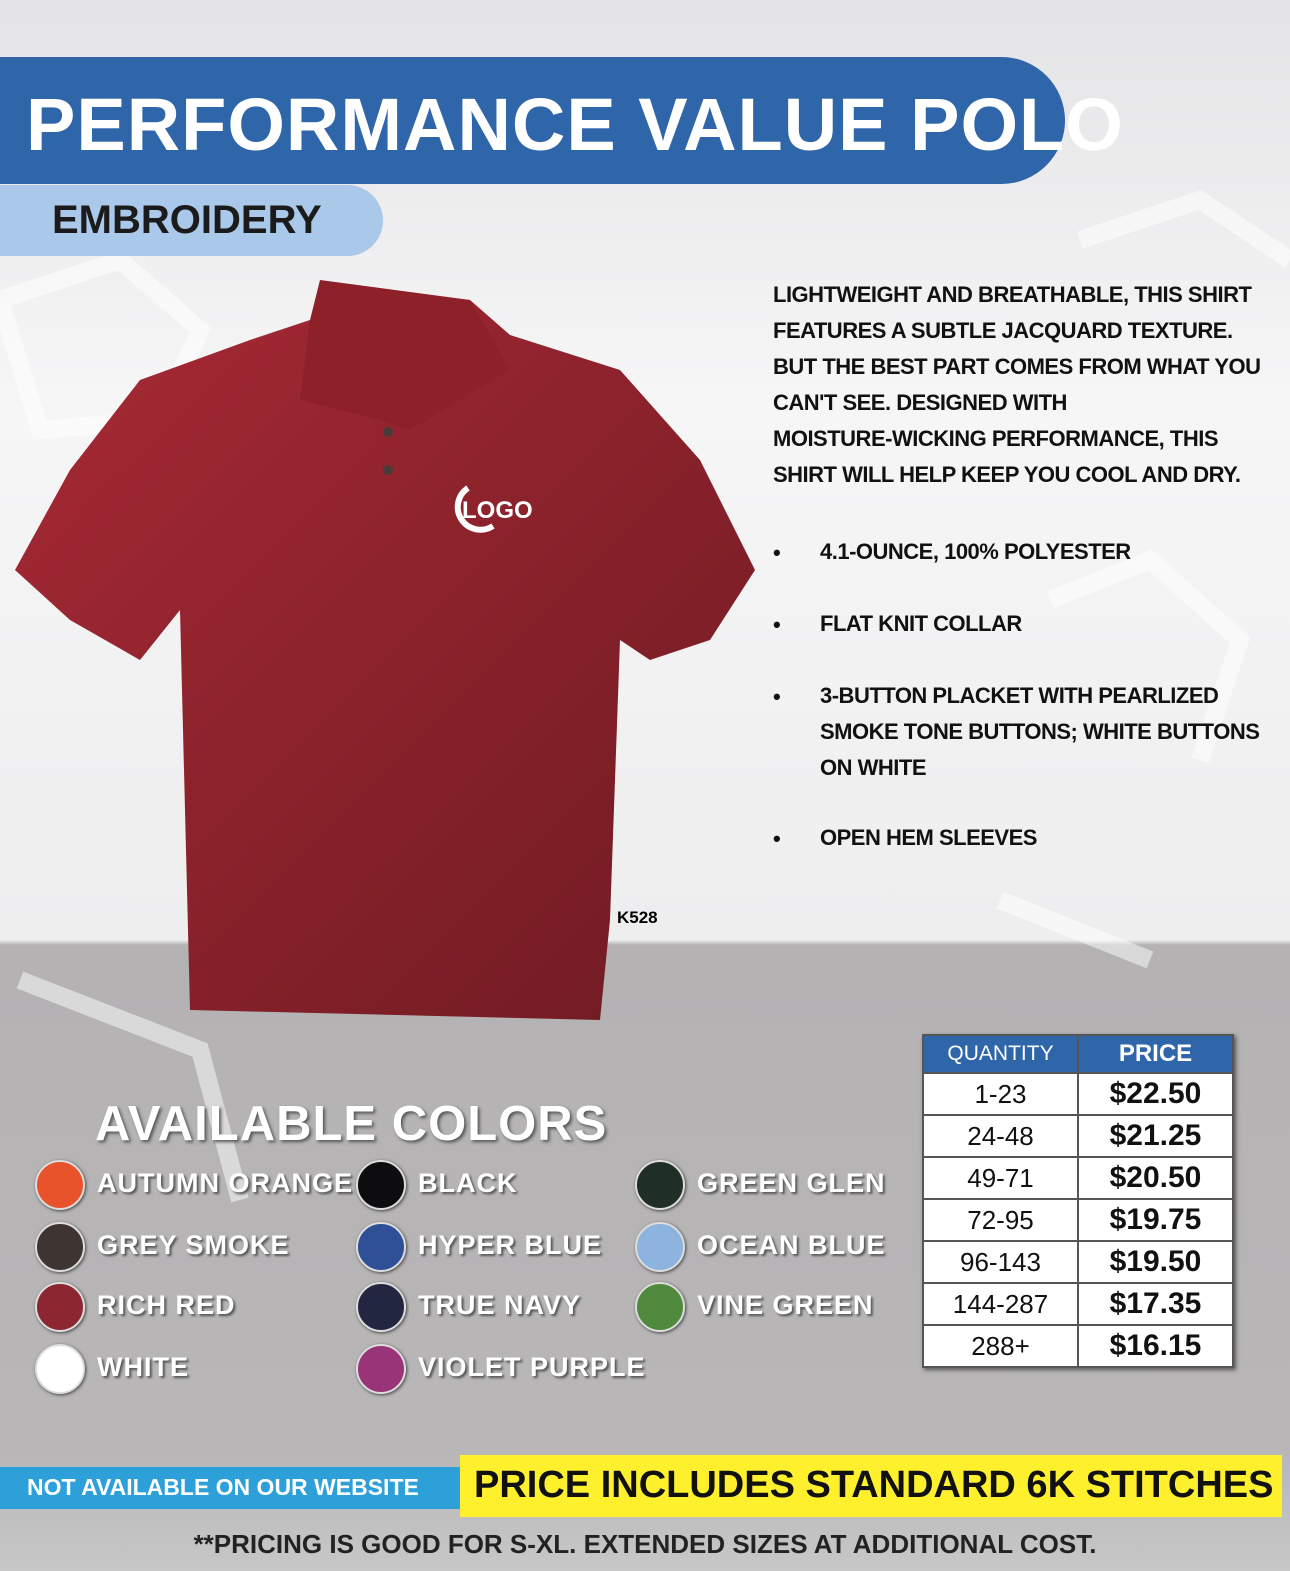  I want to click on table-row: 1-23 $22.50, so click(1078, 1094).